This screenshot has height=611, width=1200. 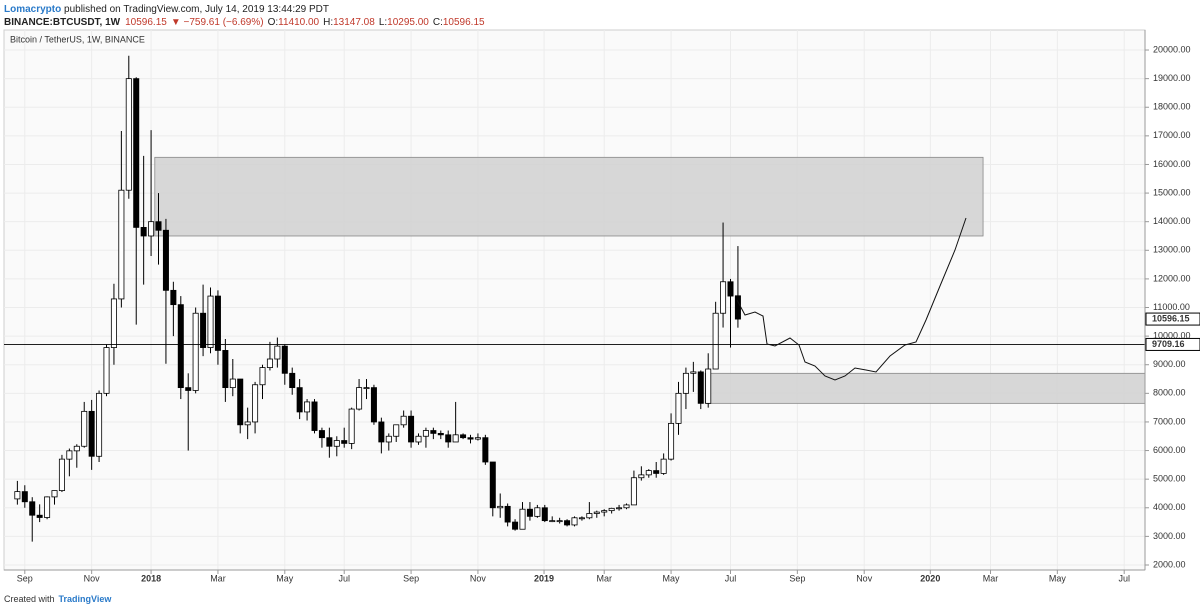 What do you see at coordinates (328, 22) in the screenshot?
I see `ohlc-label: H:` at bounding box center [328, 22].